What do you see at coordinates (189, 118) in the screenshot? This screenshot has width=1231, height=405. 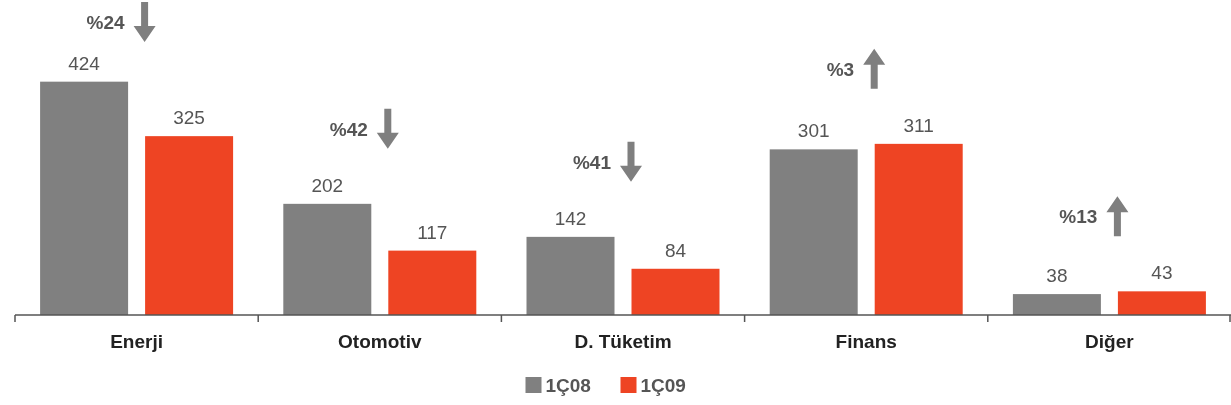 I see `data-label: 325` at bounding box center [189, 118].